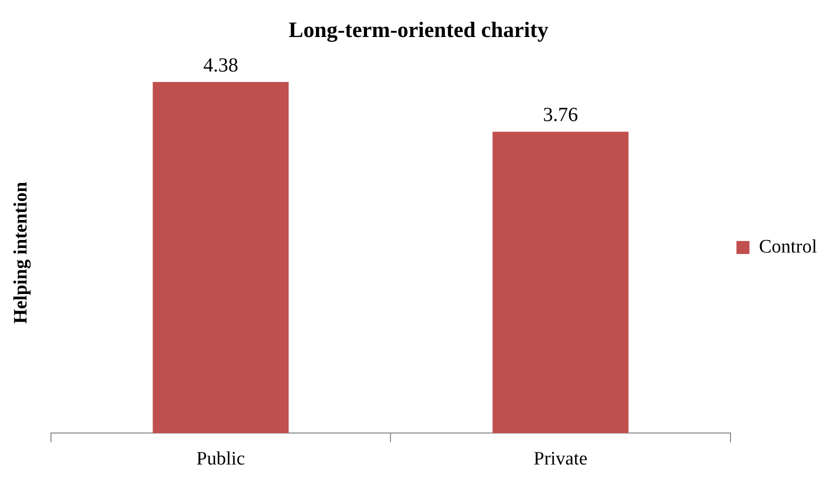 This screenshot has height=477, width=835. I want to click on x-tick-label: Public, so click(220, 459).